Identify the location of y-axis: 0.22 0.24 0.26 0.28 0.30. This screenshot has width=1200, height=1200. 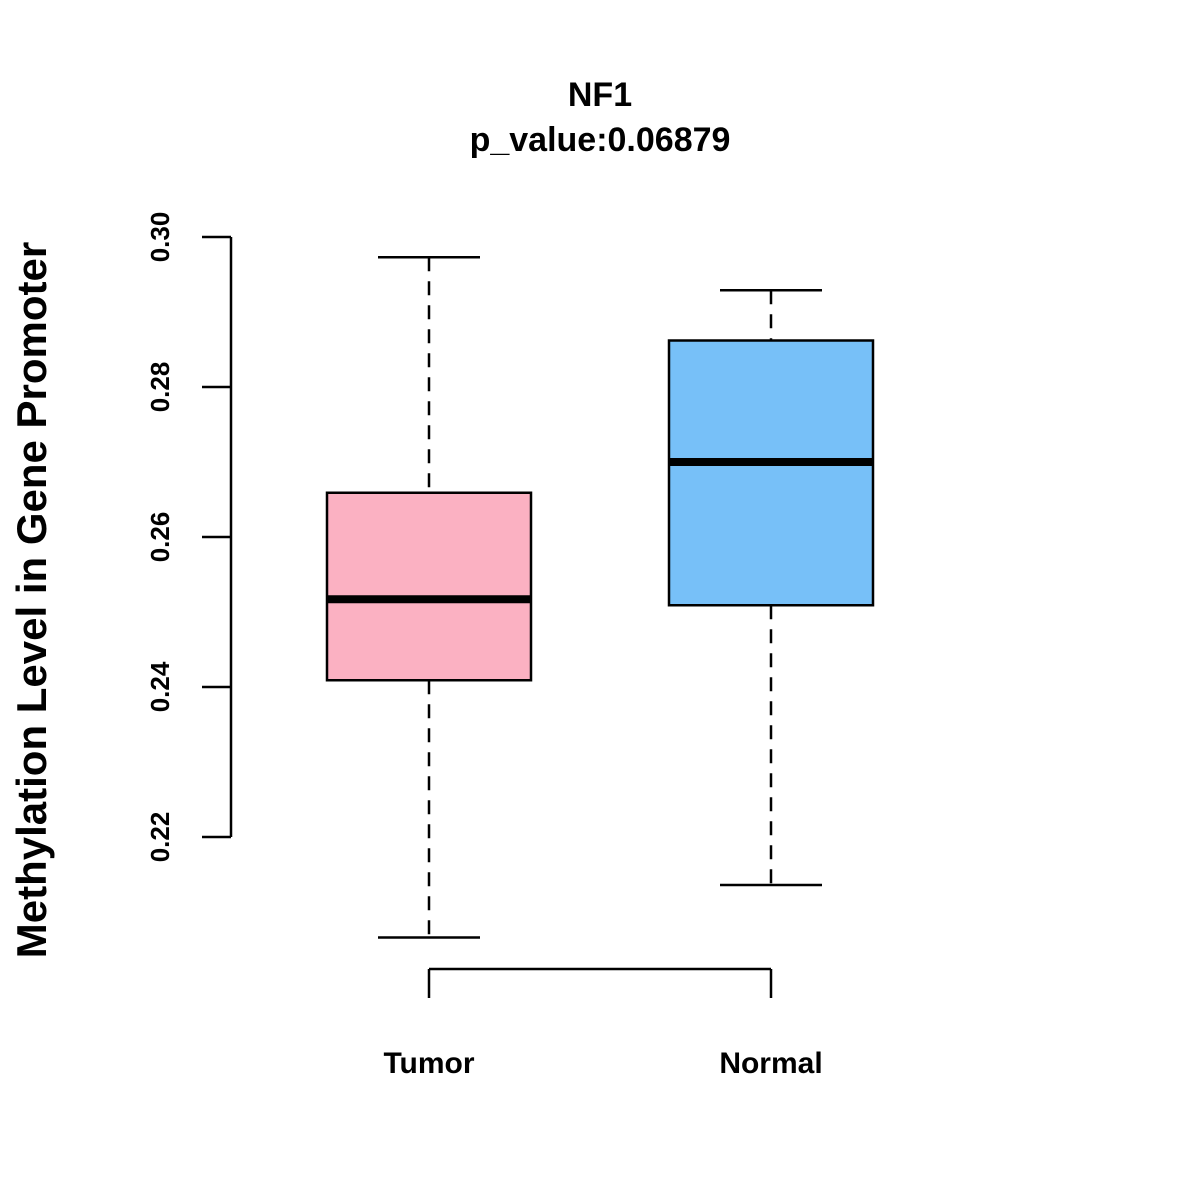
(189, 537).